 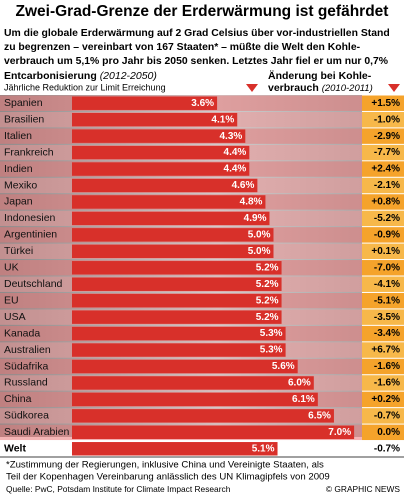 What do you see at coordinates (18, 169) in the screenshot?
I see `category-label: Indien` at bounding box center [18, 169].